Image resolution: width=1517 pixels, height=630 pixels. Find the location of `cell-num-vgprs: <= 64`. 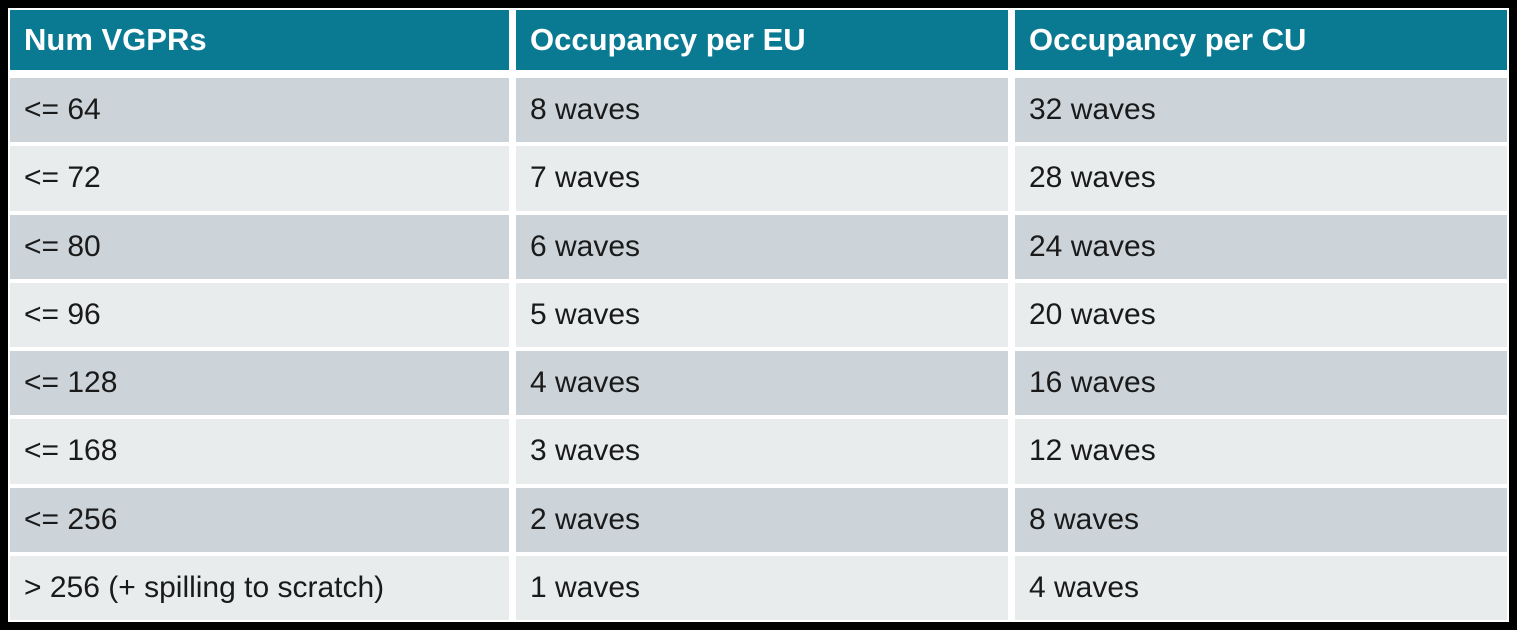

cell-num-vgprs: <= 64 is located at coordinates (259, 112).